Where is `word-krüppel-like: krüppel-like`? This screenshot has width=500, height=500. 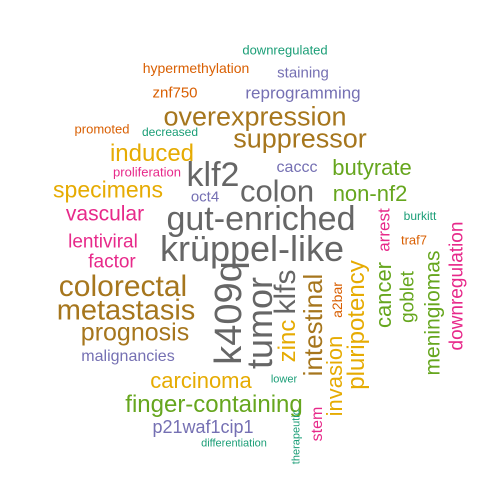 word-krüppel-like: krüppel-like is located at coordinates (252, 248).